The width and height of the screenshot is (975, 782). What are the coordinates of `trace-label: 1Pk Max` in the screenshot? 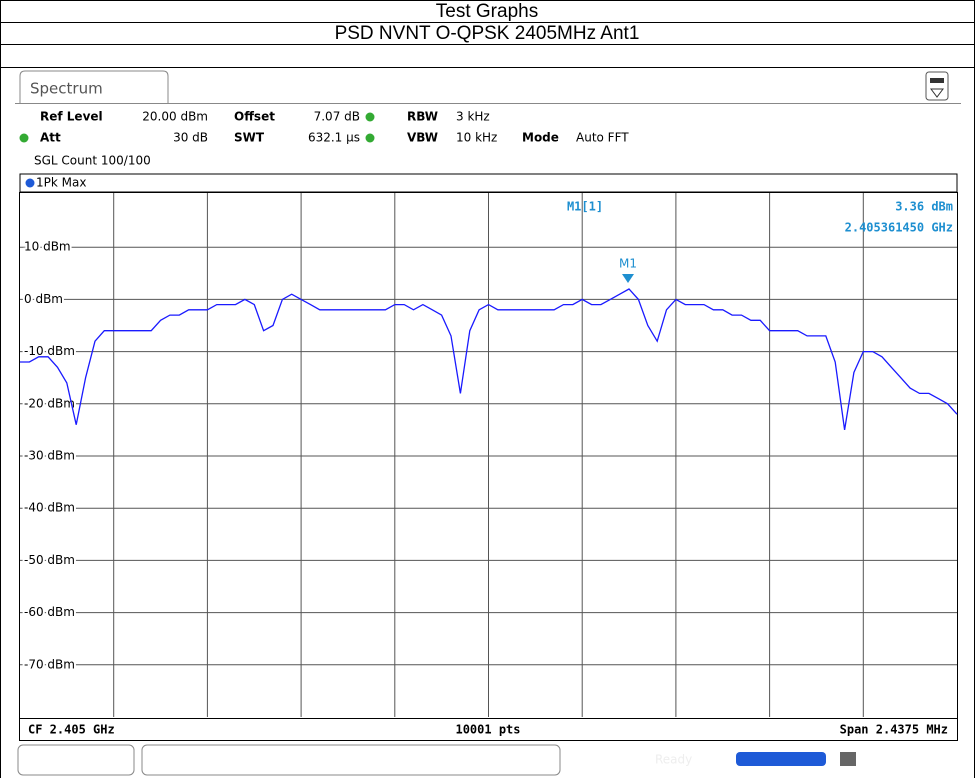 It's located at (61, 183).